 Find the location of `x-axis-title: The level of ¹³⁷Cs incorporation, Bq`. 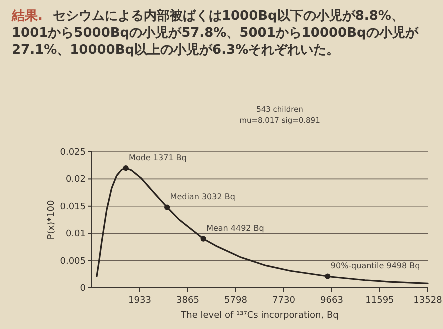

x-axis-title: The level of ¹³⁷Cs incorporation, Bq is located at coordinates (259, 316).